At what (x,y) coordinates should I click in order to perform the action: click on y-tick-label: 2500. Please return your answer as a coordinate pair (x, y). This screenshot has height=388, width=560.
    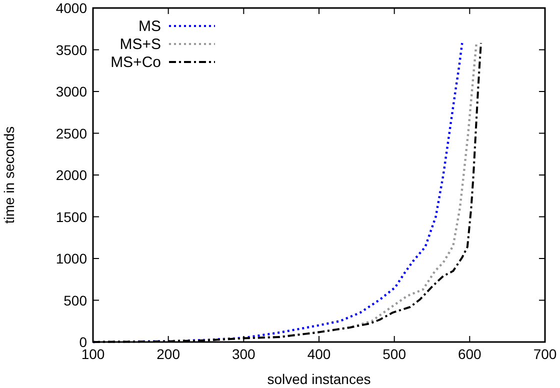
    Looking at the image, I should click on (72, 133).